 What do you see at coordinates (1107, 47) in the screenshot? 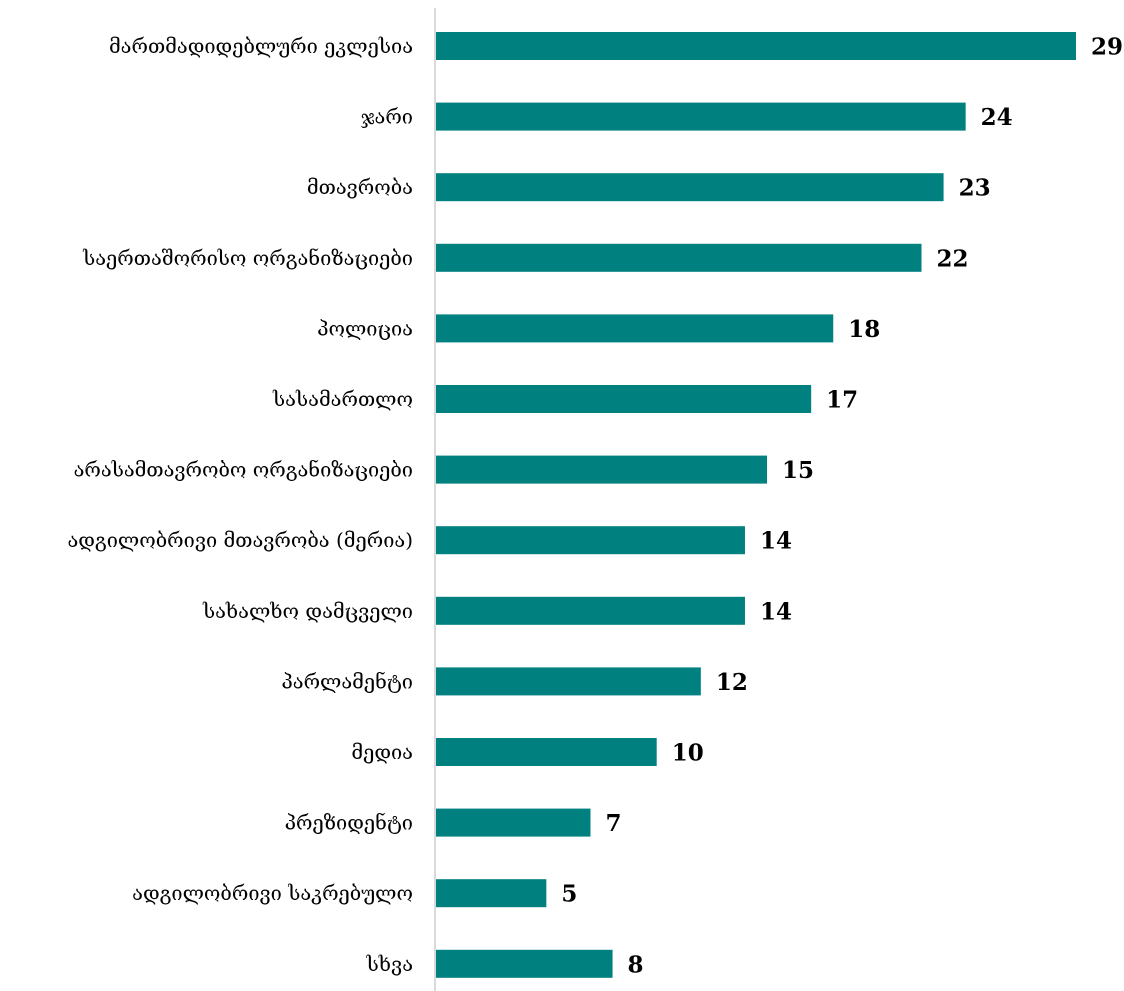
I see `value-label-0: 29` at bounding box center [1107, 47].